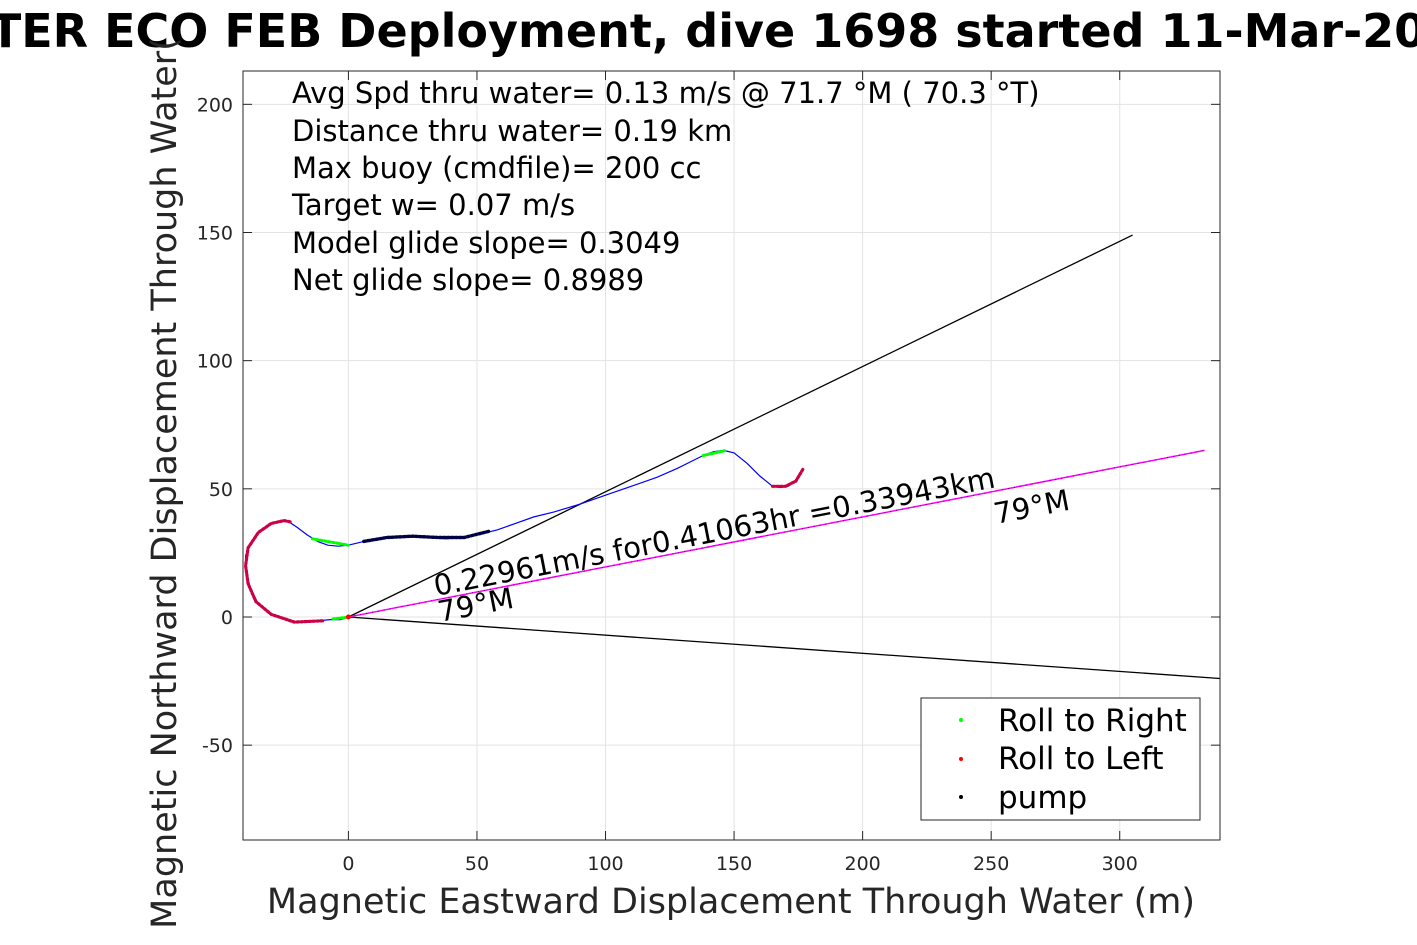 The image size is (1417, 945). What do you see at coordinates (961, 759) in the screenshot?
I see `legend-marker-roll-left` at bounding box center [961, 759].